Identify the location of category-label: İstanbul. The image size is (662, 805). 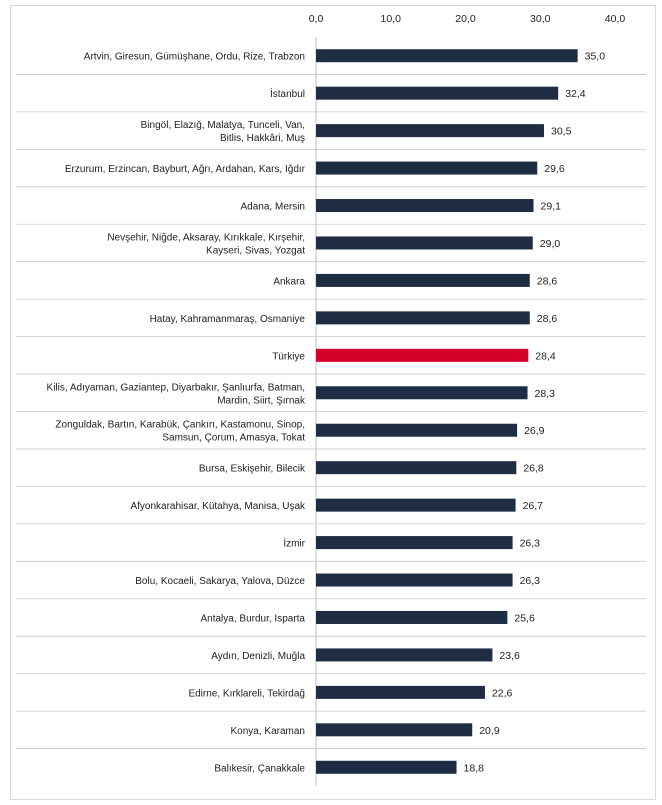
(287, 93).